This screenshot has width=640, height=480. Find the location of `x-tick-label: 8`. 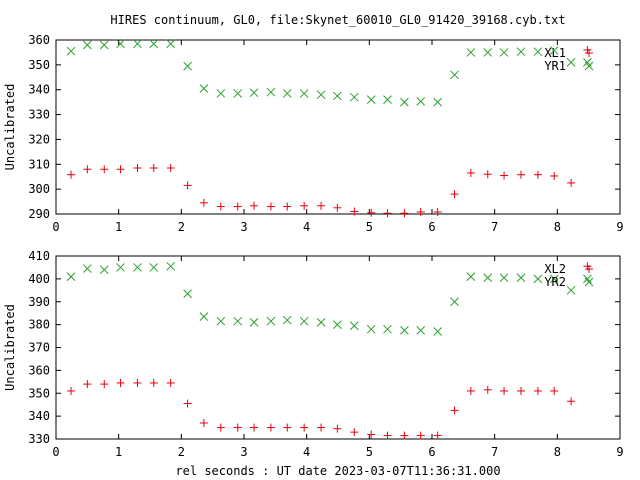

x-tick-label: 8 is located at coordinates (557, 227).